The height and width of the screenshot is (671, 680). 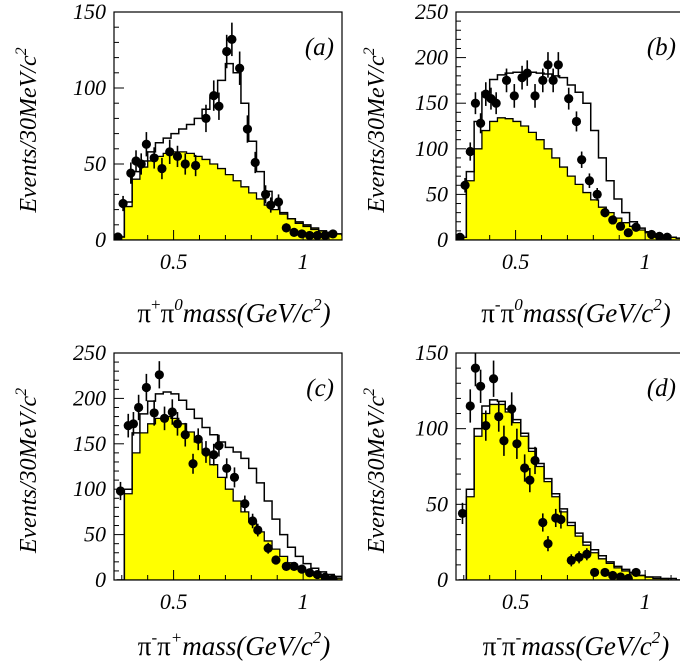 What do you see at coordinates (498, 304) in the screenshot?
I see `x-label-sup: -` at bounding box center [498, 304].